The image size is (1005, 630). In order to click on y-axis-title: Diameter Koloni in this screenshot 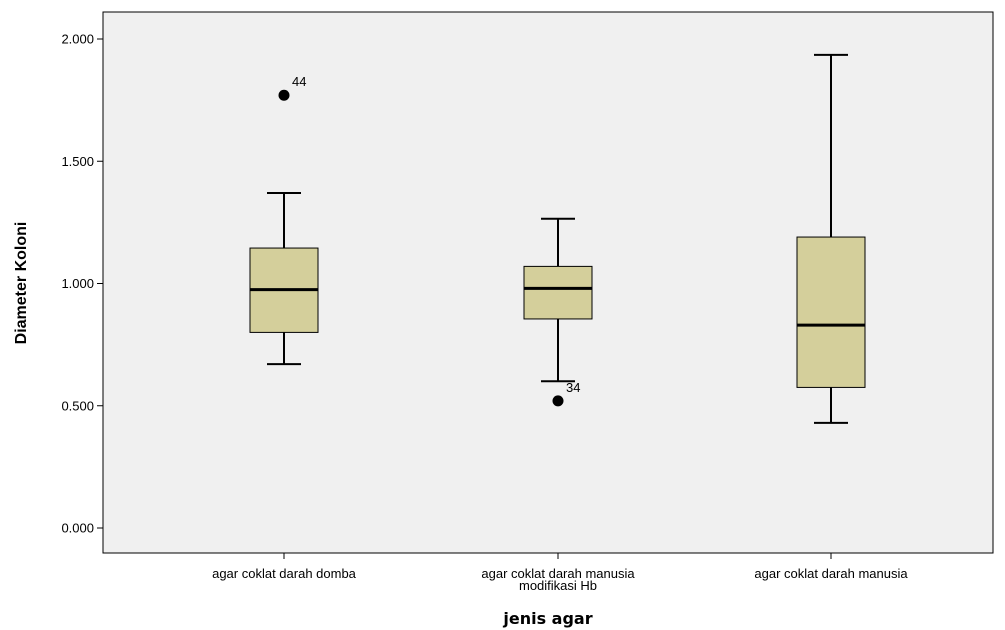, I will do `click(21, 283)`.